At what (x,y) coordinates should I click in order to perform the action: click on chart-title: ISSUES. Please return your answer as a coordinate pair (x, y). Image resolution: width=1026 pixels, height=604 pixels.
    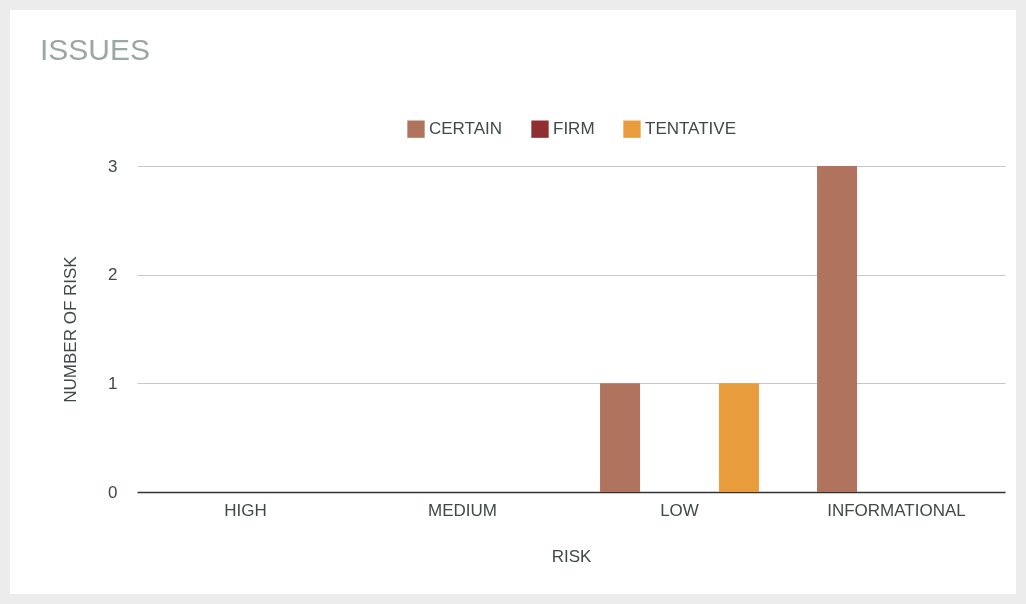
    Looking at the image, I should click on (95, 49).